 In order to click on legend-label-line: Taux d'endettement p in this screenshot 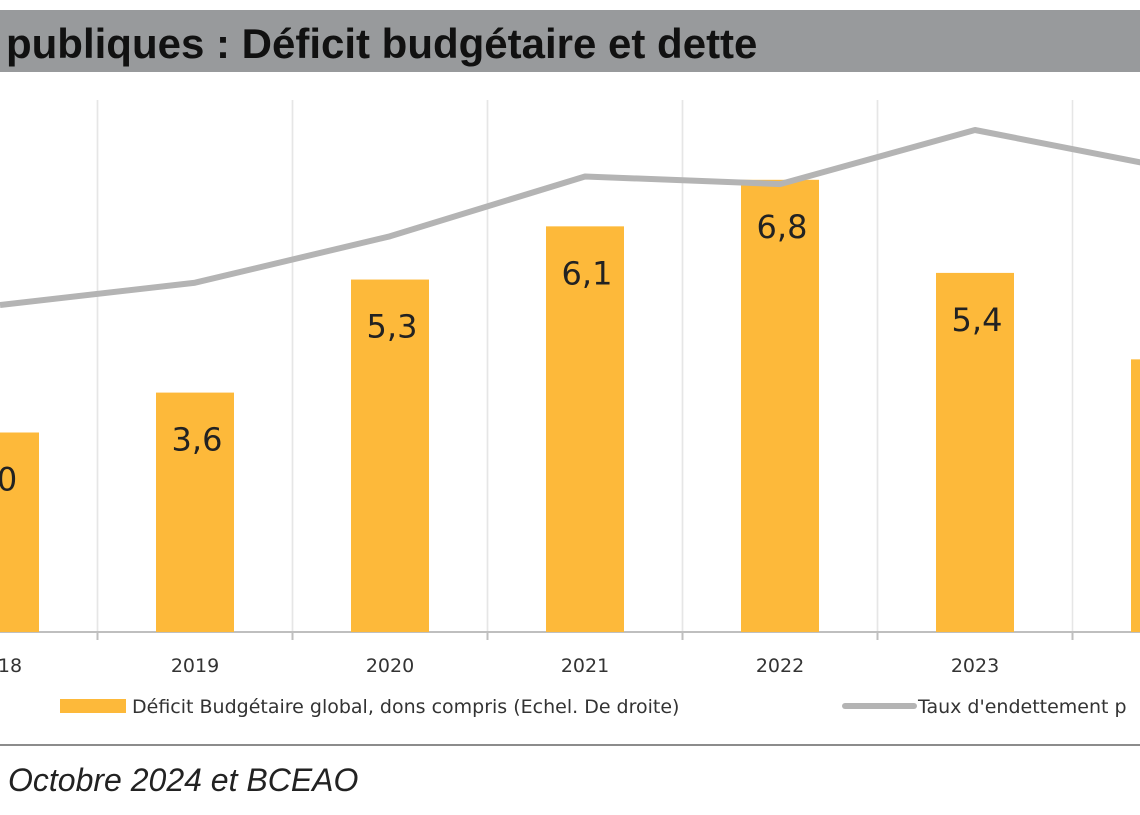, I will do `click(1022, 707)`.